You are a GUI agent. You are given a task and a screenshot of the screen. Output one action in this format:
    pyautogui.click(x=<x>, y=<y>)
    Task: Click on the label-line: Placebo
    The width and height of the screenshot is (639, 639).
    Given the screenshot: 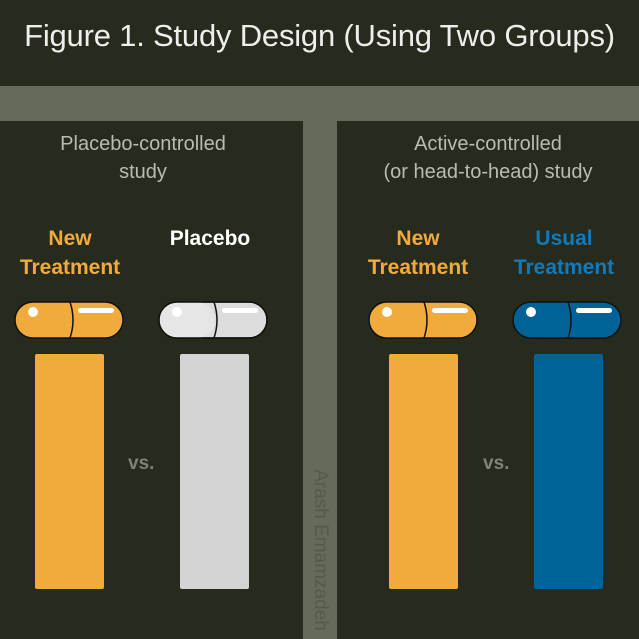 What is the action you would take?
    pyautogui.click(x=210, y=238)
    